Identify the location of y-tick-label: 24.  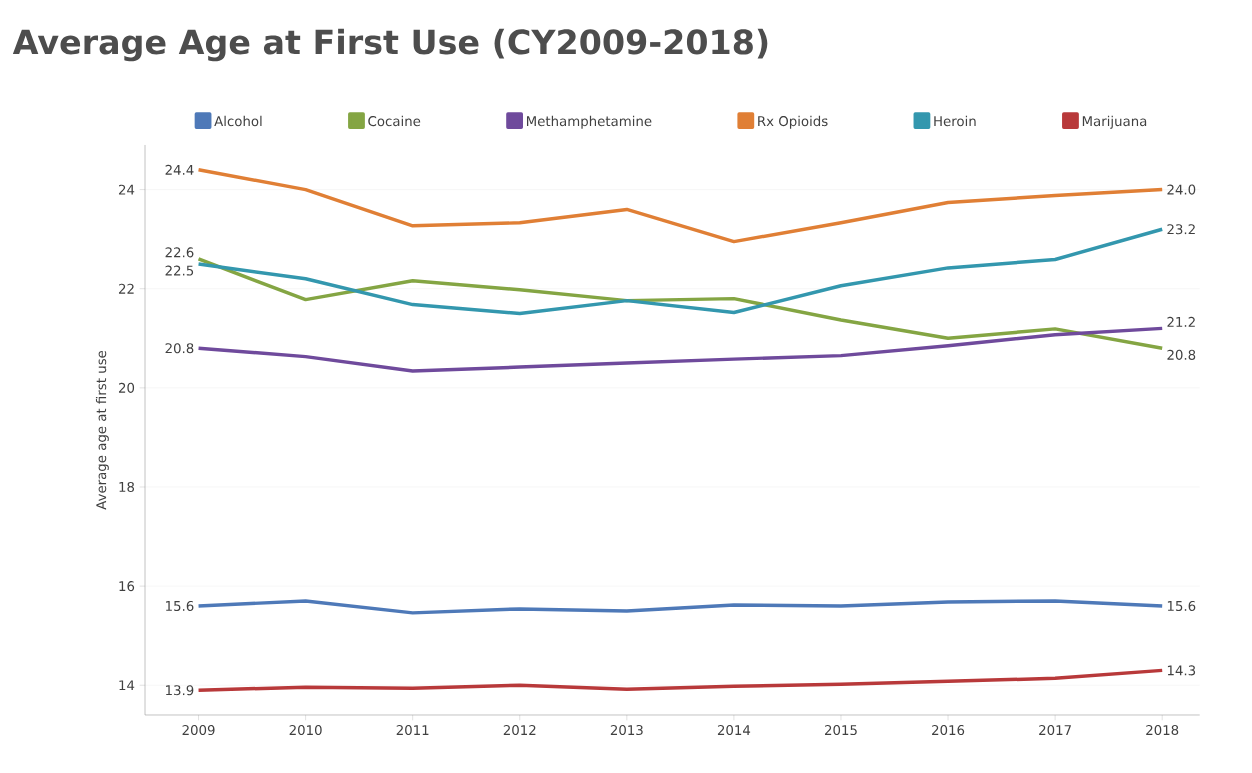
(126, 189).